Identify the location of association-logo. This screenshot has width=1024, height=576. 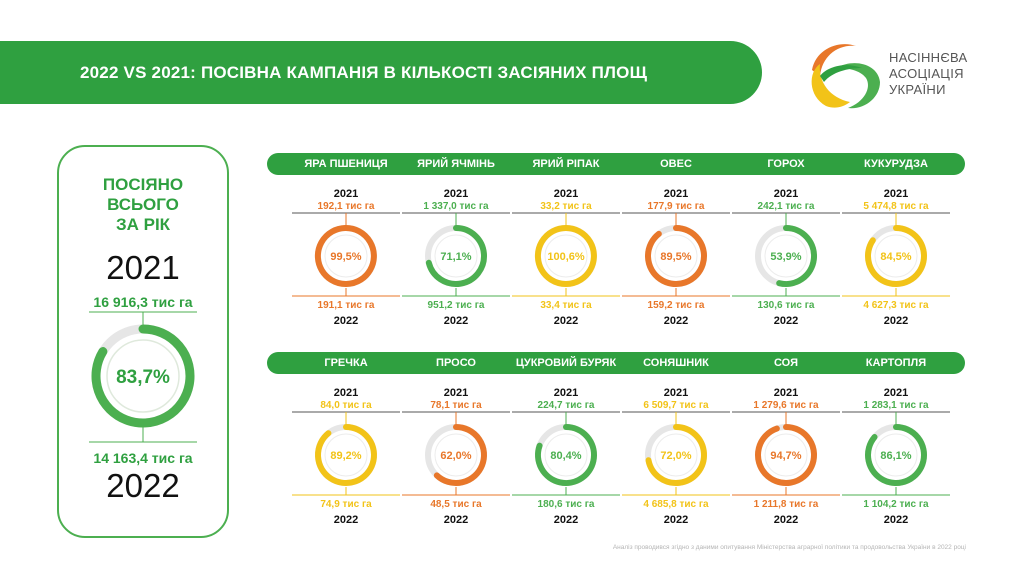
(845, 76).